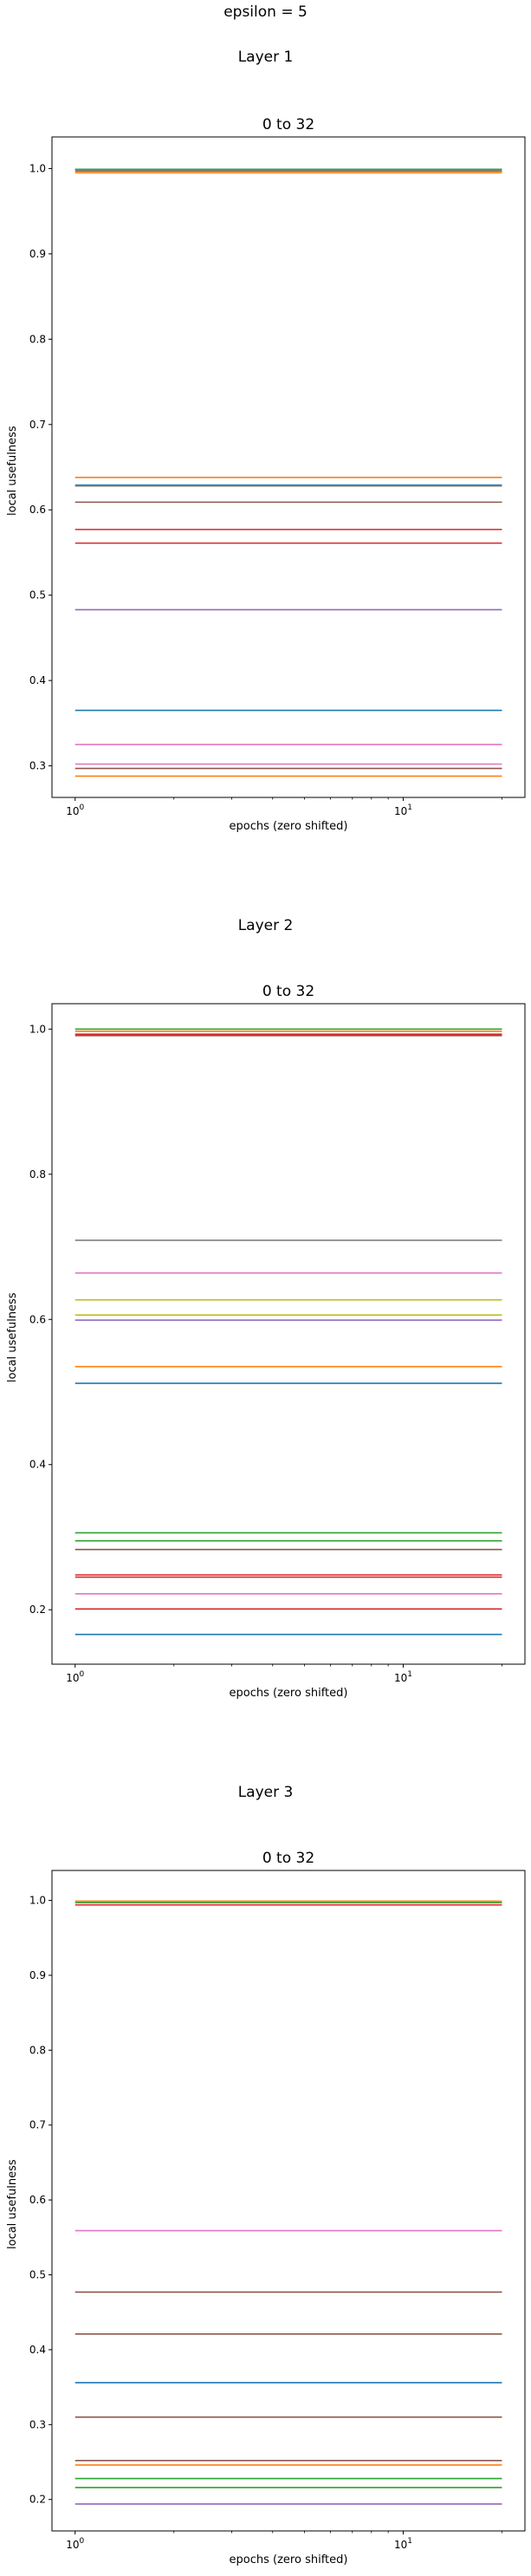  What do you see at coordinates (38, 1029) in the screenshot?
I see `layer-2-y-tick-label-5: 1.0` at bounding box center [38, 1029].